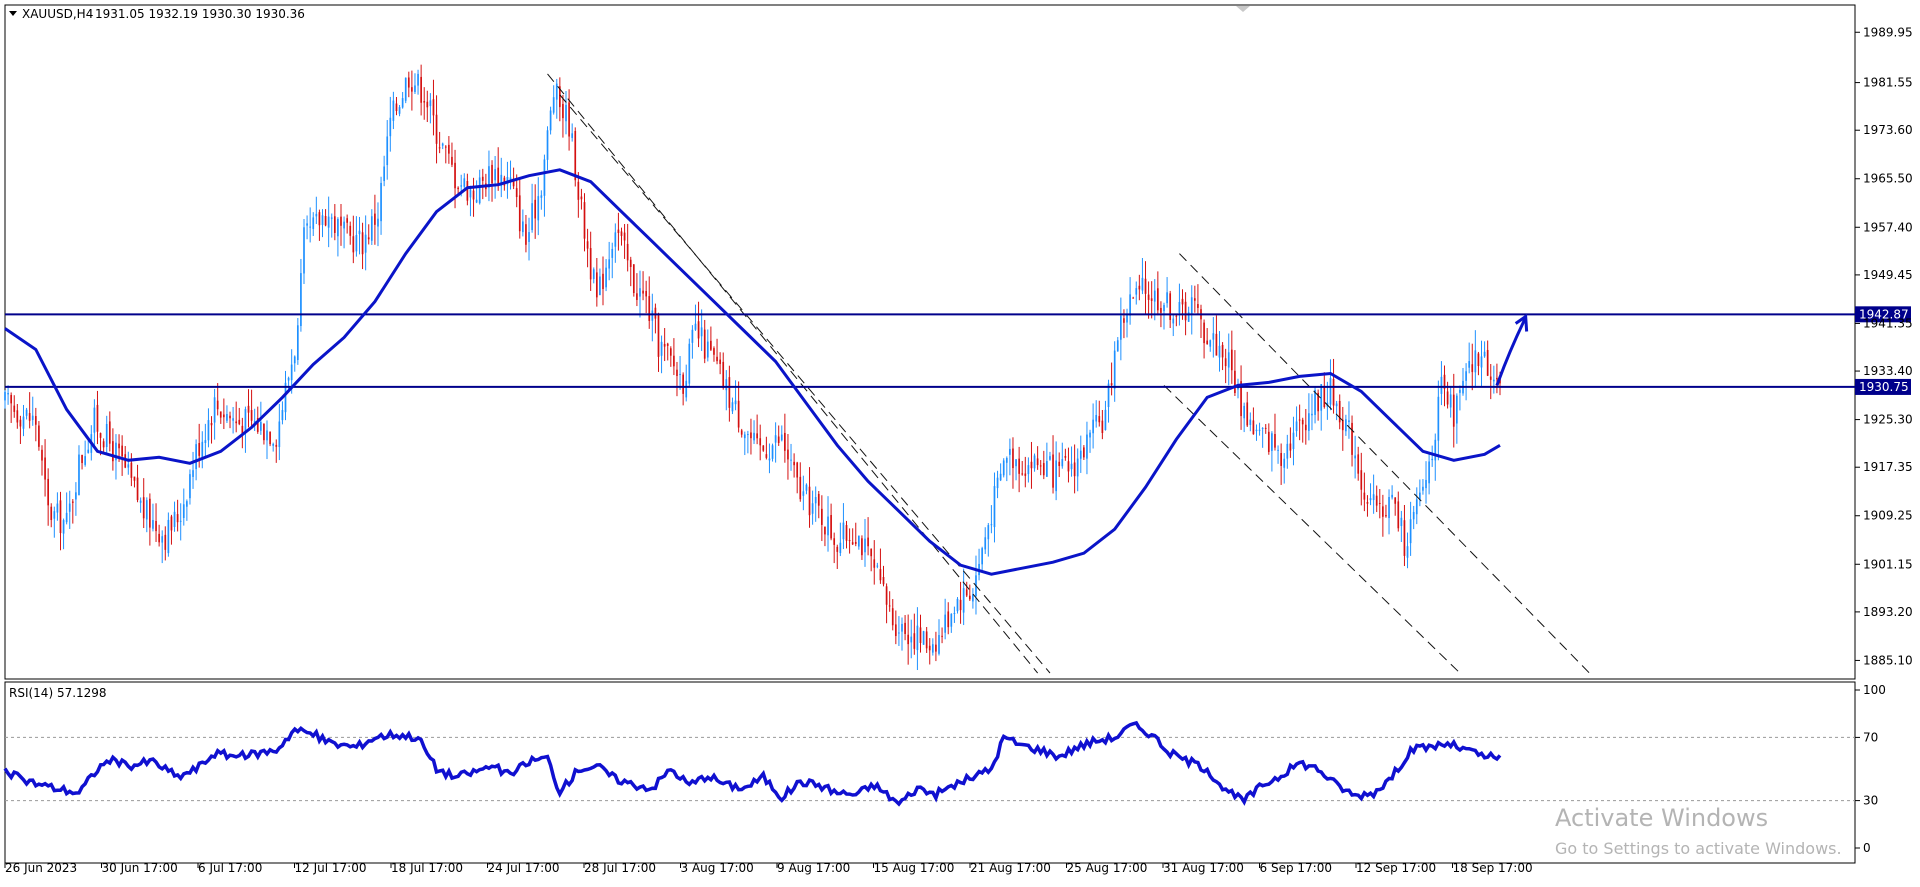 The image size is (1920, 887). I want to click on symbol-label: XAUUSD,H4, so click(57, 14).